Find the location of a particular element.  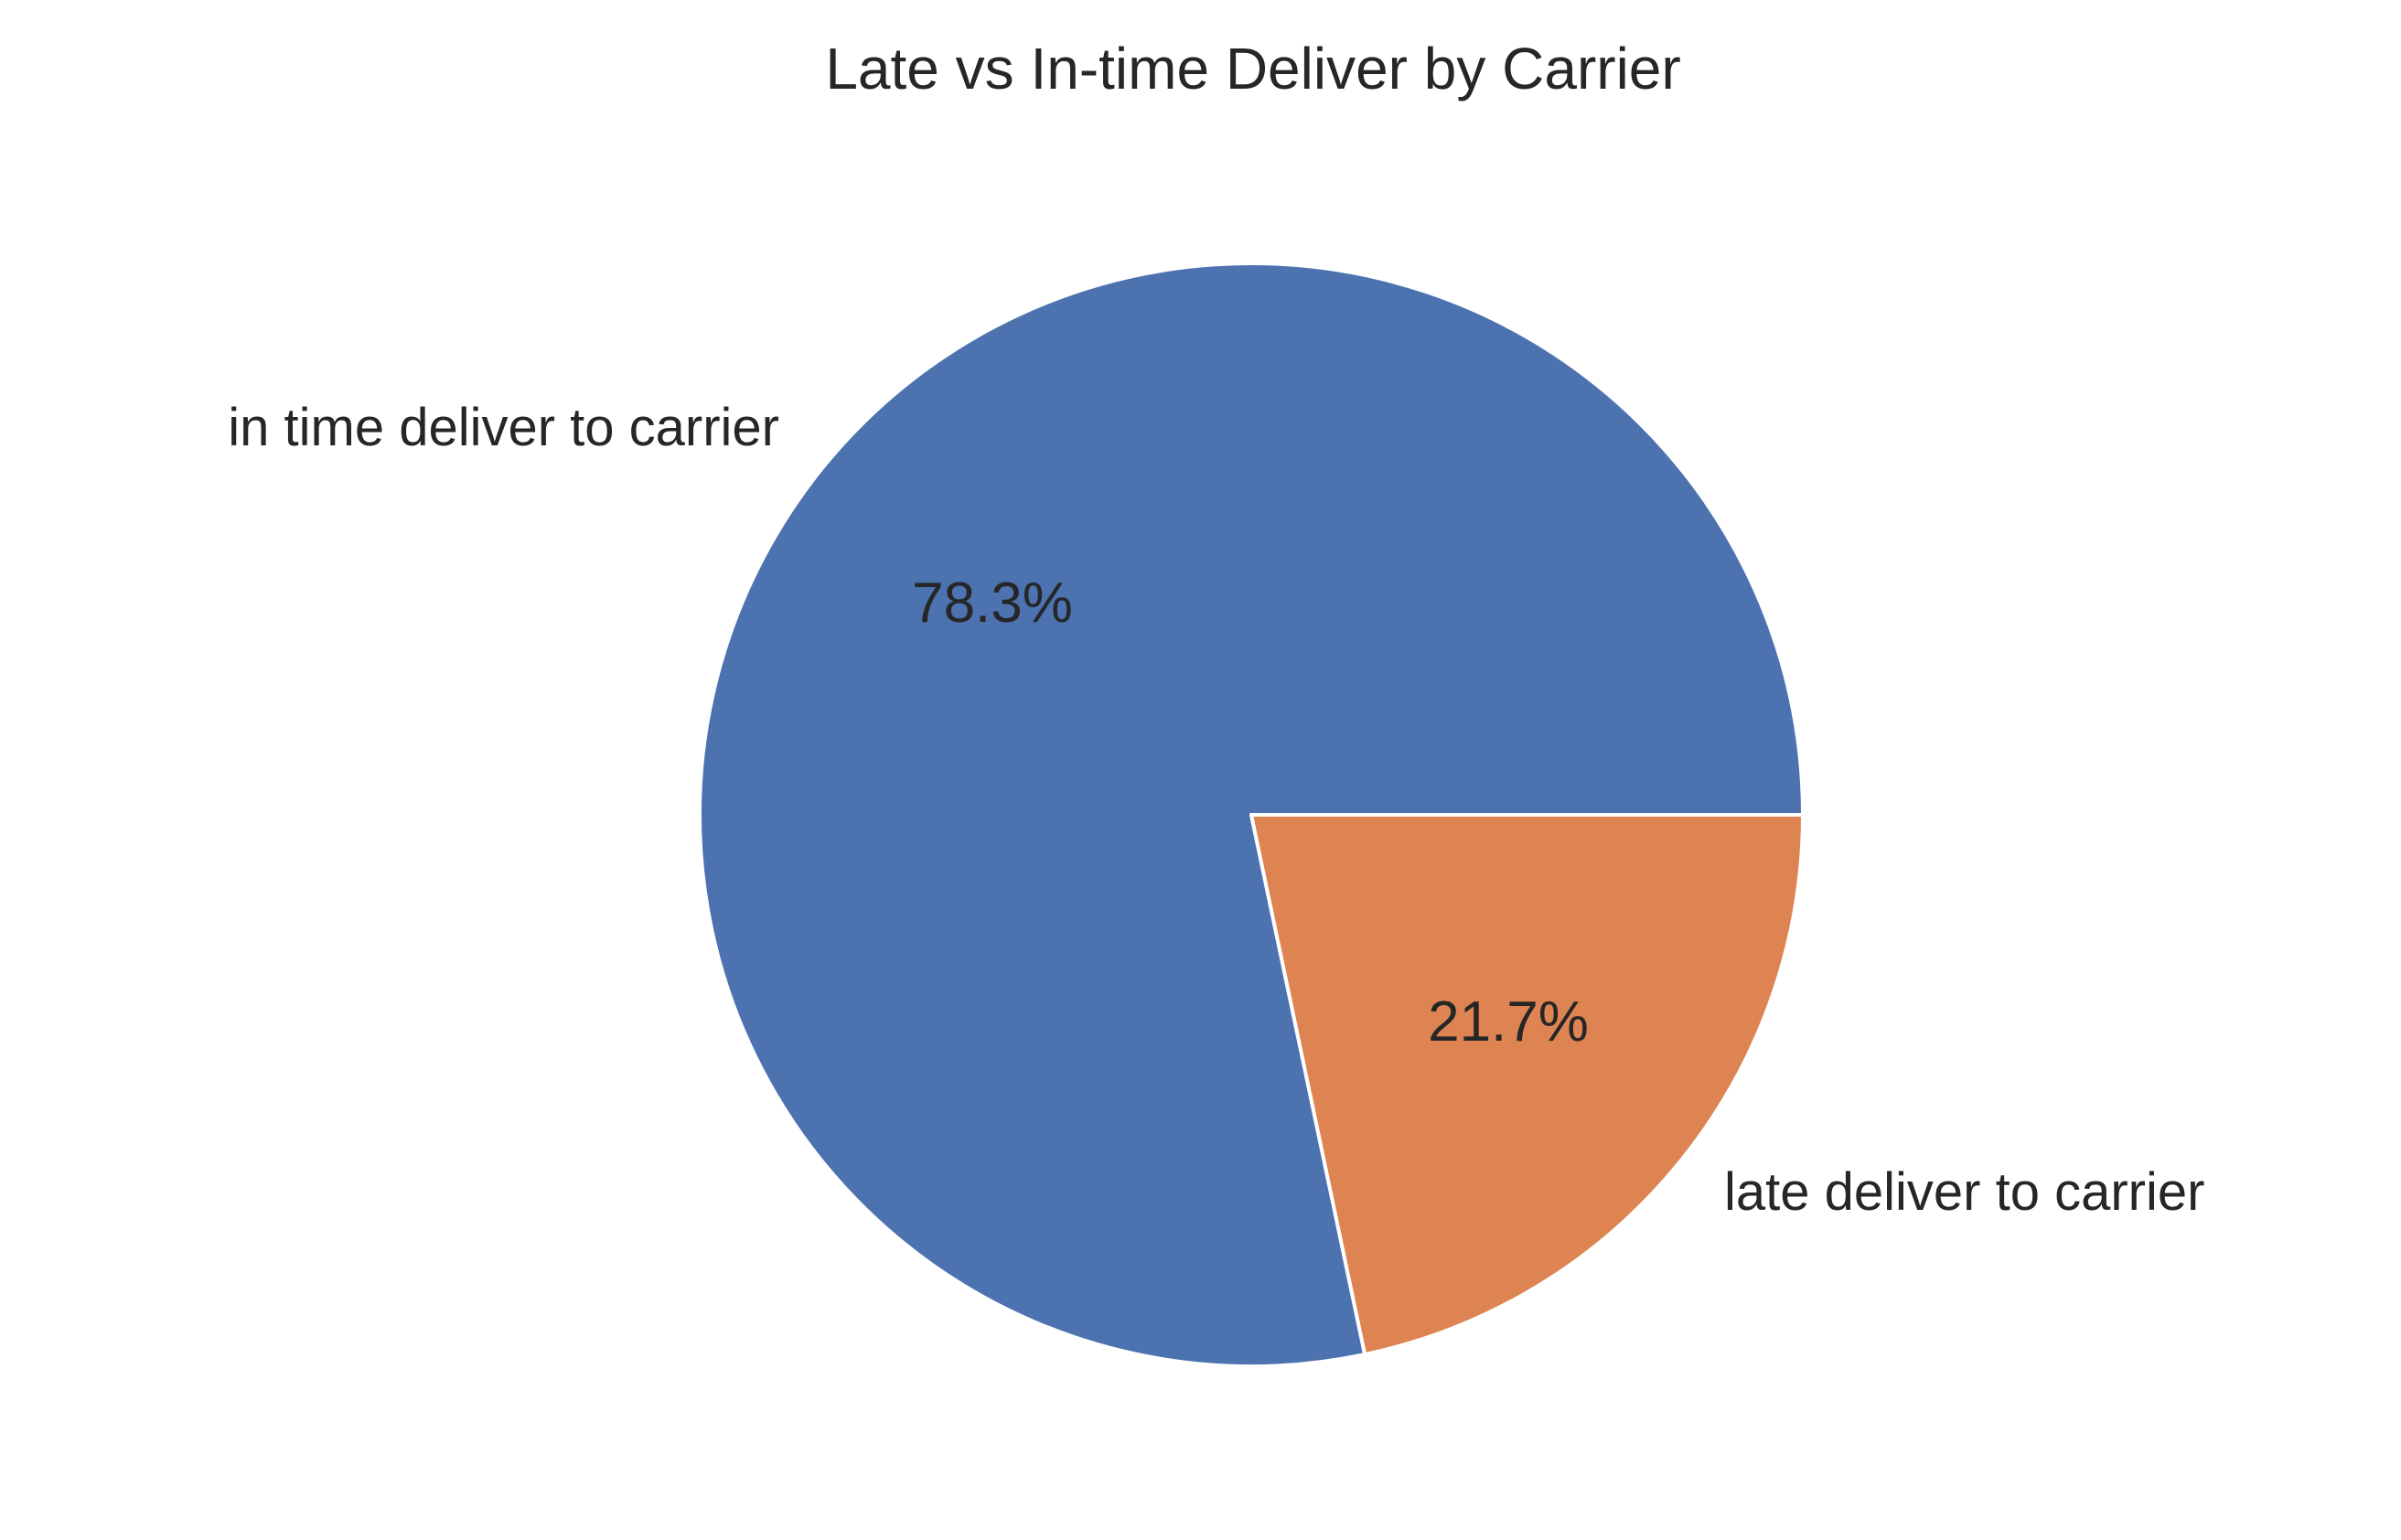

slice-label-late: late deliver to carrier is located at coordinates (1964, 1192).